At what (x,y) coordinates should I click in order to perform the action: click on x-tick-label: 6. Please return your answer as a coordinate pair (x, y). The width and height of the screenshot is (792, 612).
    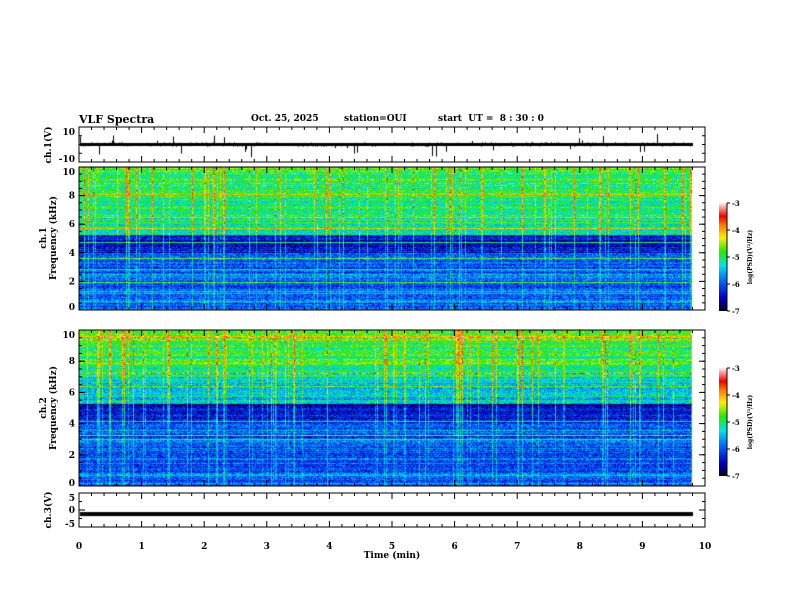
    Looking at the image, I should click on (454, 547).